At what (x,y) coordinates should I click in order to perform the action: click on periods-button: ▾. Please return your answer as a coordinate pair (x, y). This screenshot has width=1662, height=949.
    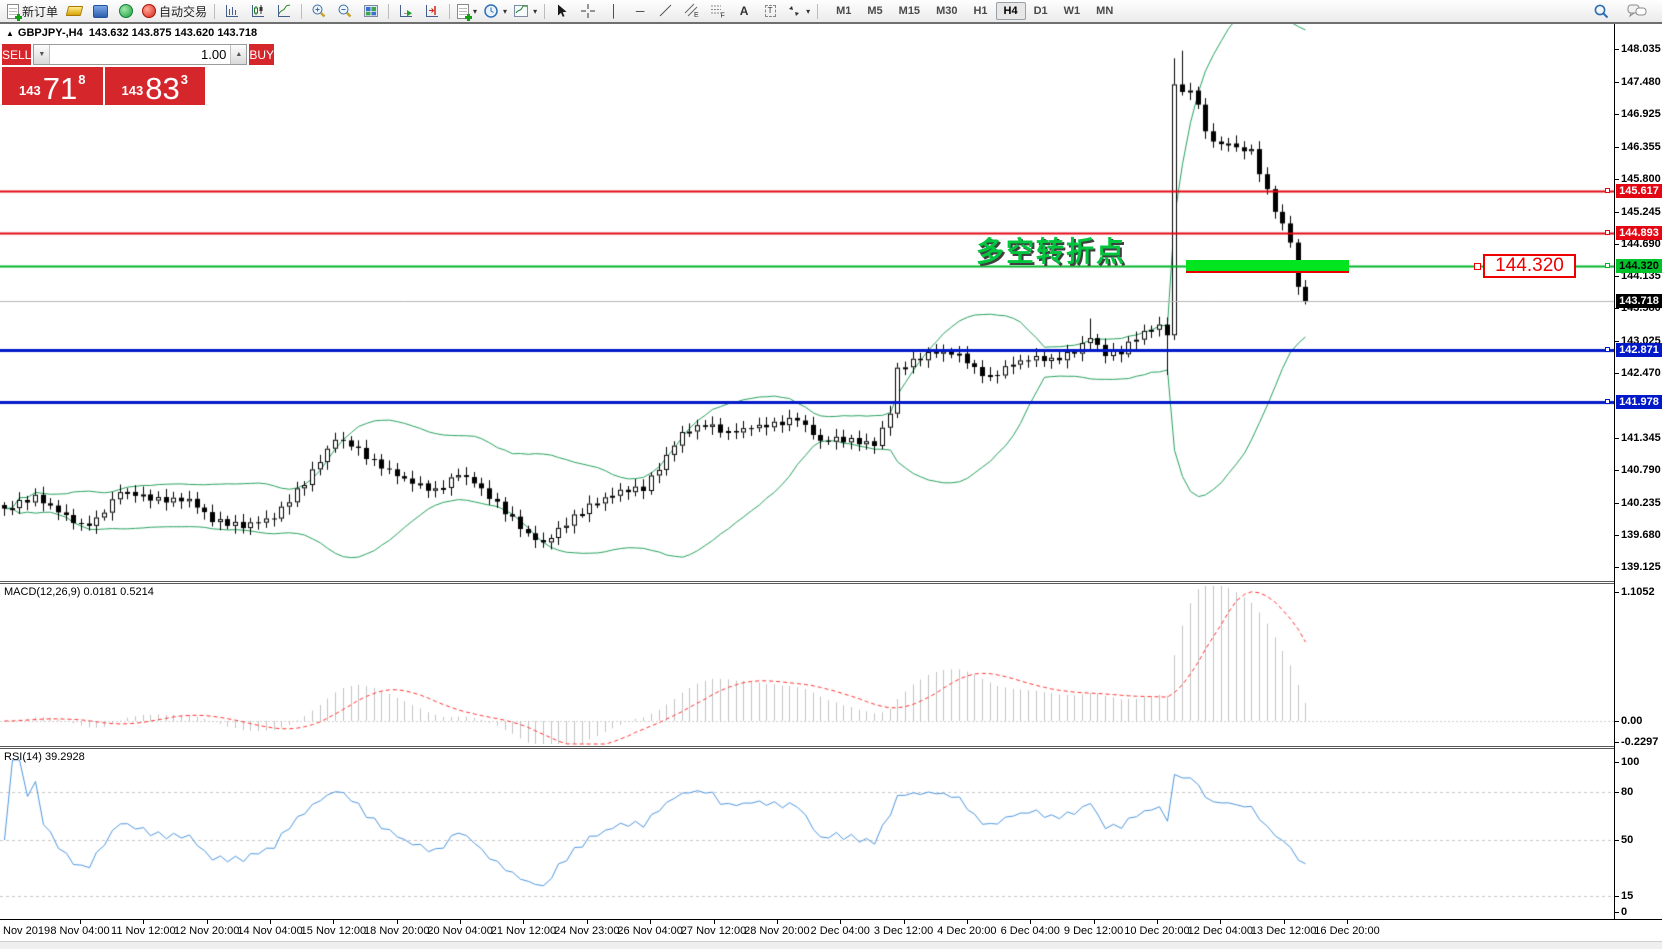
    Looking at the image, I should click on (495, 11).